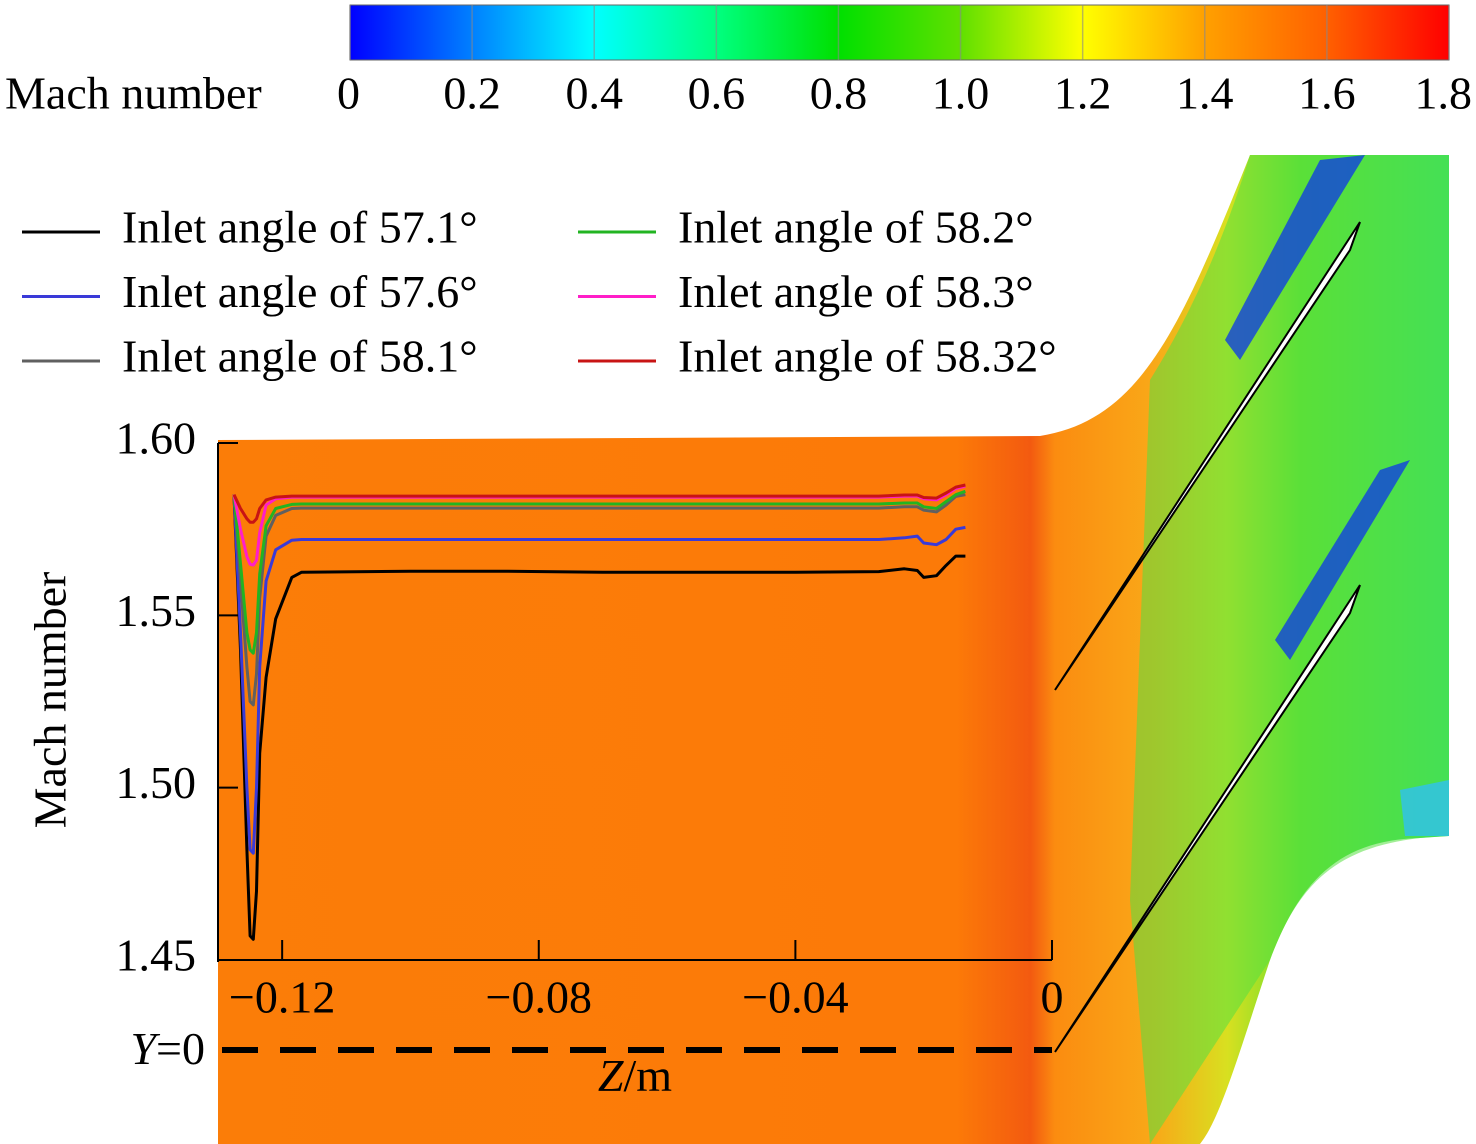 The width and height of the screenshot is (1476, 1144). Describe the element at coordinates (348, 93) in the screenshot. I see `colorbar-tick-label: 0` at that location.